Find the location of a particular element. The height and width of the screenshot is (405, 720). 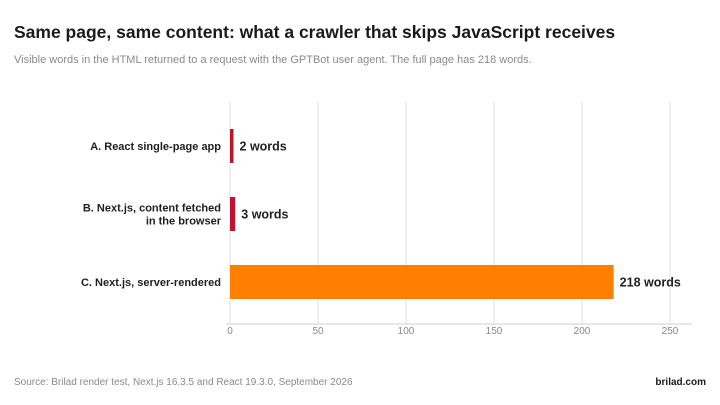

x-tick-label: 250 is located at coordinates (670, 331).